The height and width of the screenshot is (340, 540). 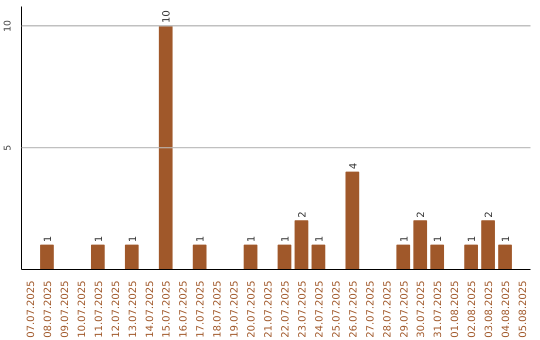 What do you see at coordinates (48, 309) in the screenshot?
I see `x-tick-label: 08.07.2025` at bounding box center [48, 309].